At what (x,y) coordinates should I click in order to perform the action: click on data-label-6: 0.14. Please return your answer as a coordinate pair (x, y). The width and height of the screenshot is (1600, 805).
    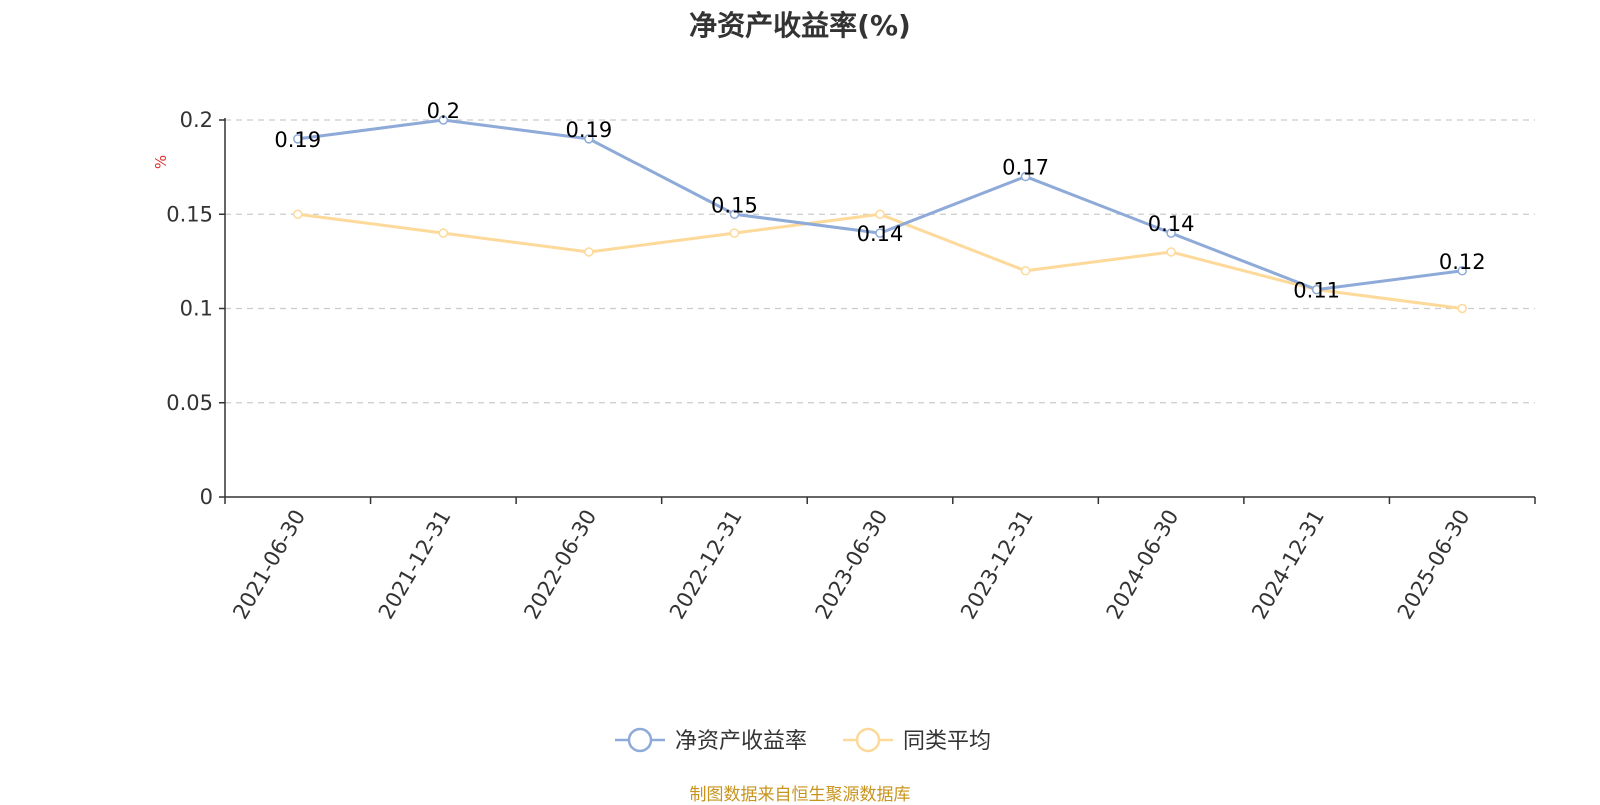
    Looking at the image, I should click on (1171, 224).